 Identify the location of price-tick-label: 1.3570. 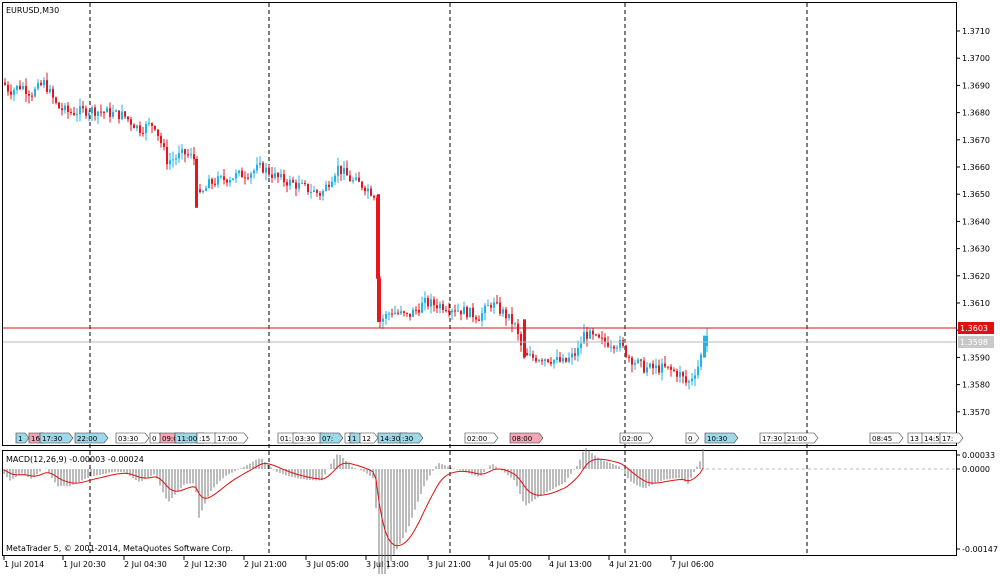
(976, 412).